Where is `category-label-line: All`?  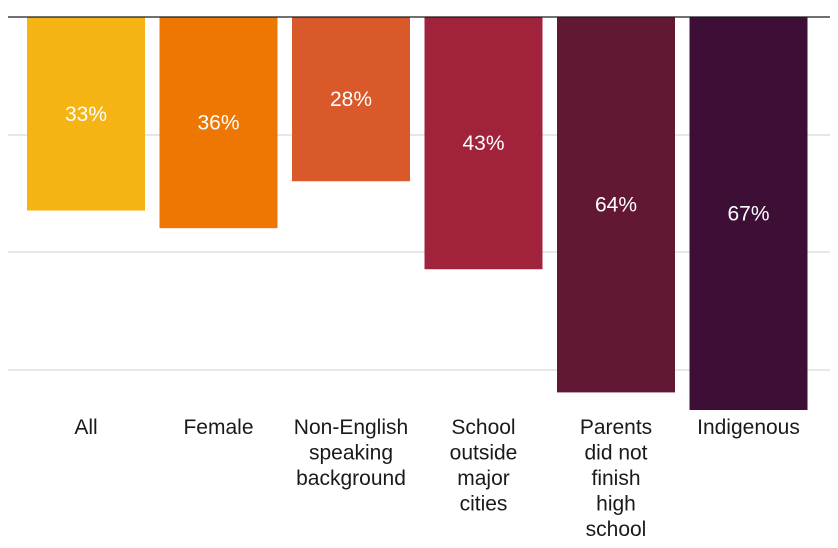
category-label-line: All is located at coordinates (85, 427).